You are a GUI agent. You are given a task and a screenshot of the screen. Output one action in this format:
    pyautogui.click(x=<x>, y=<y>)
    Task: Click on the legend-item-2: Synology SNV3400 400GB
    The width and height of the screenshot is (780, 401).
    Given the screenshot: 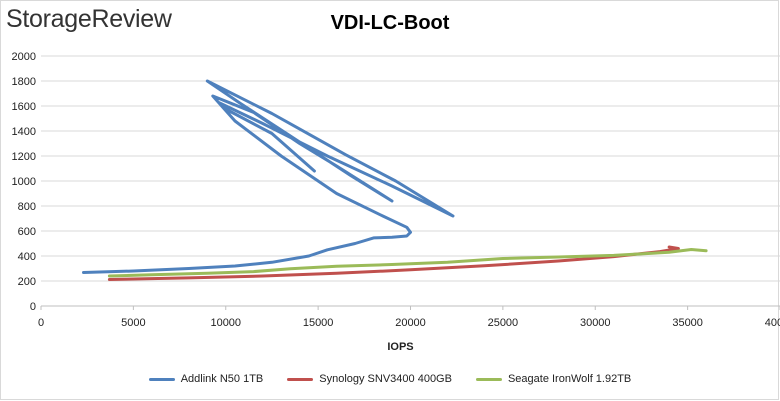 What is the action you would take?
    pyautogui.click(x=369, y=379)
    